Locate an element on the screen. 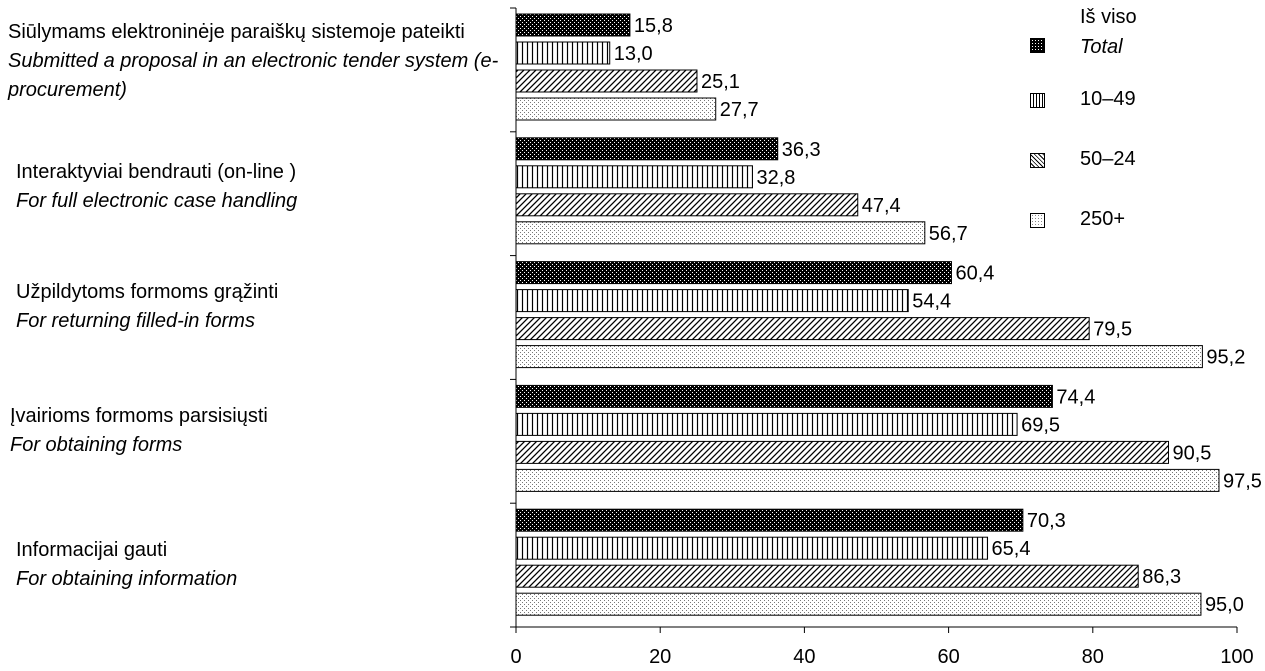  value-label-total-1: 36,3 is located at coordinates (801, 150).